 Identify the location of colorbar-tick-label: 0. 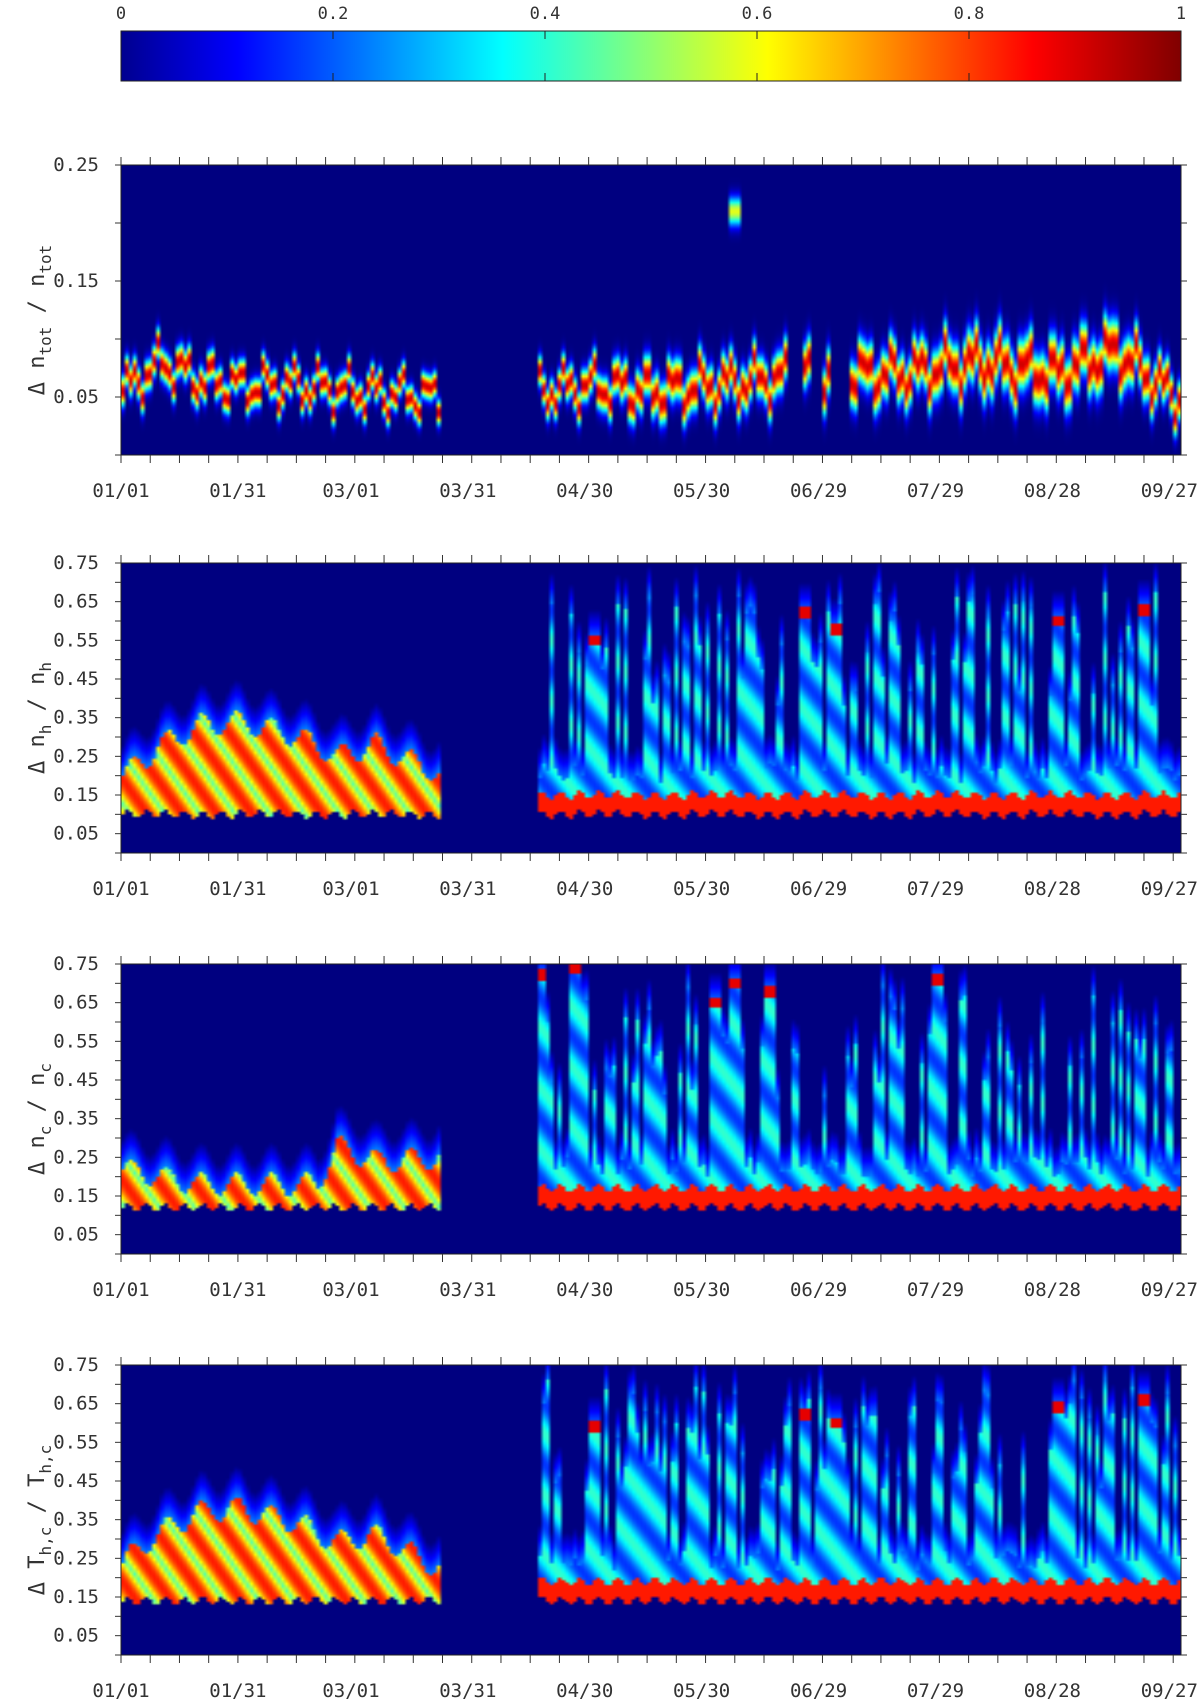
(121, 14).